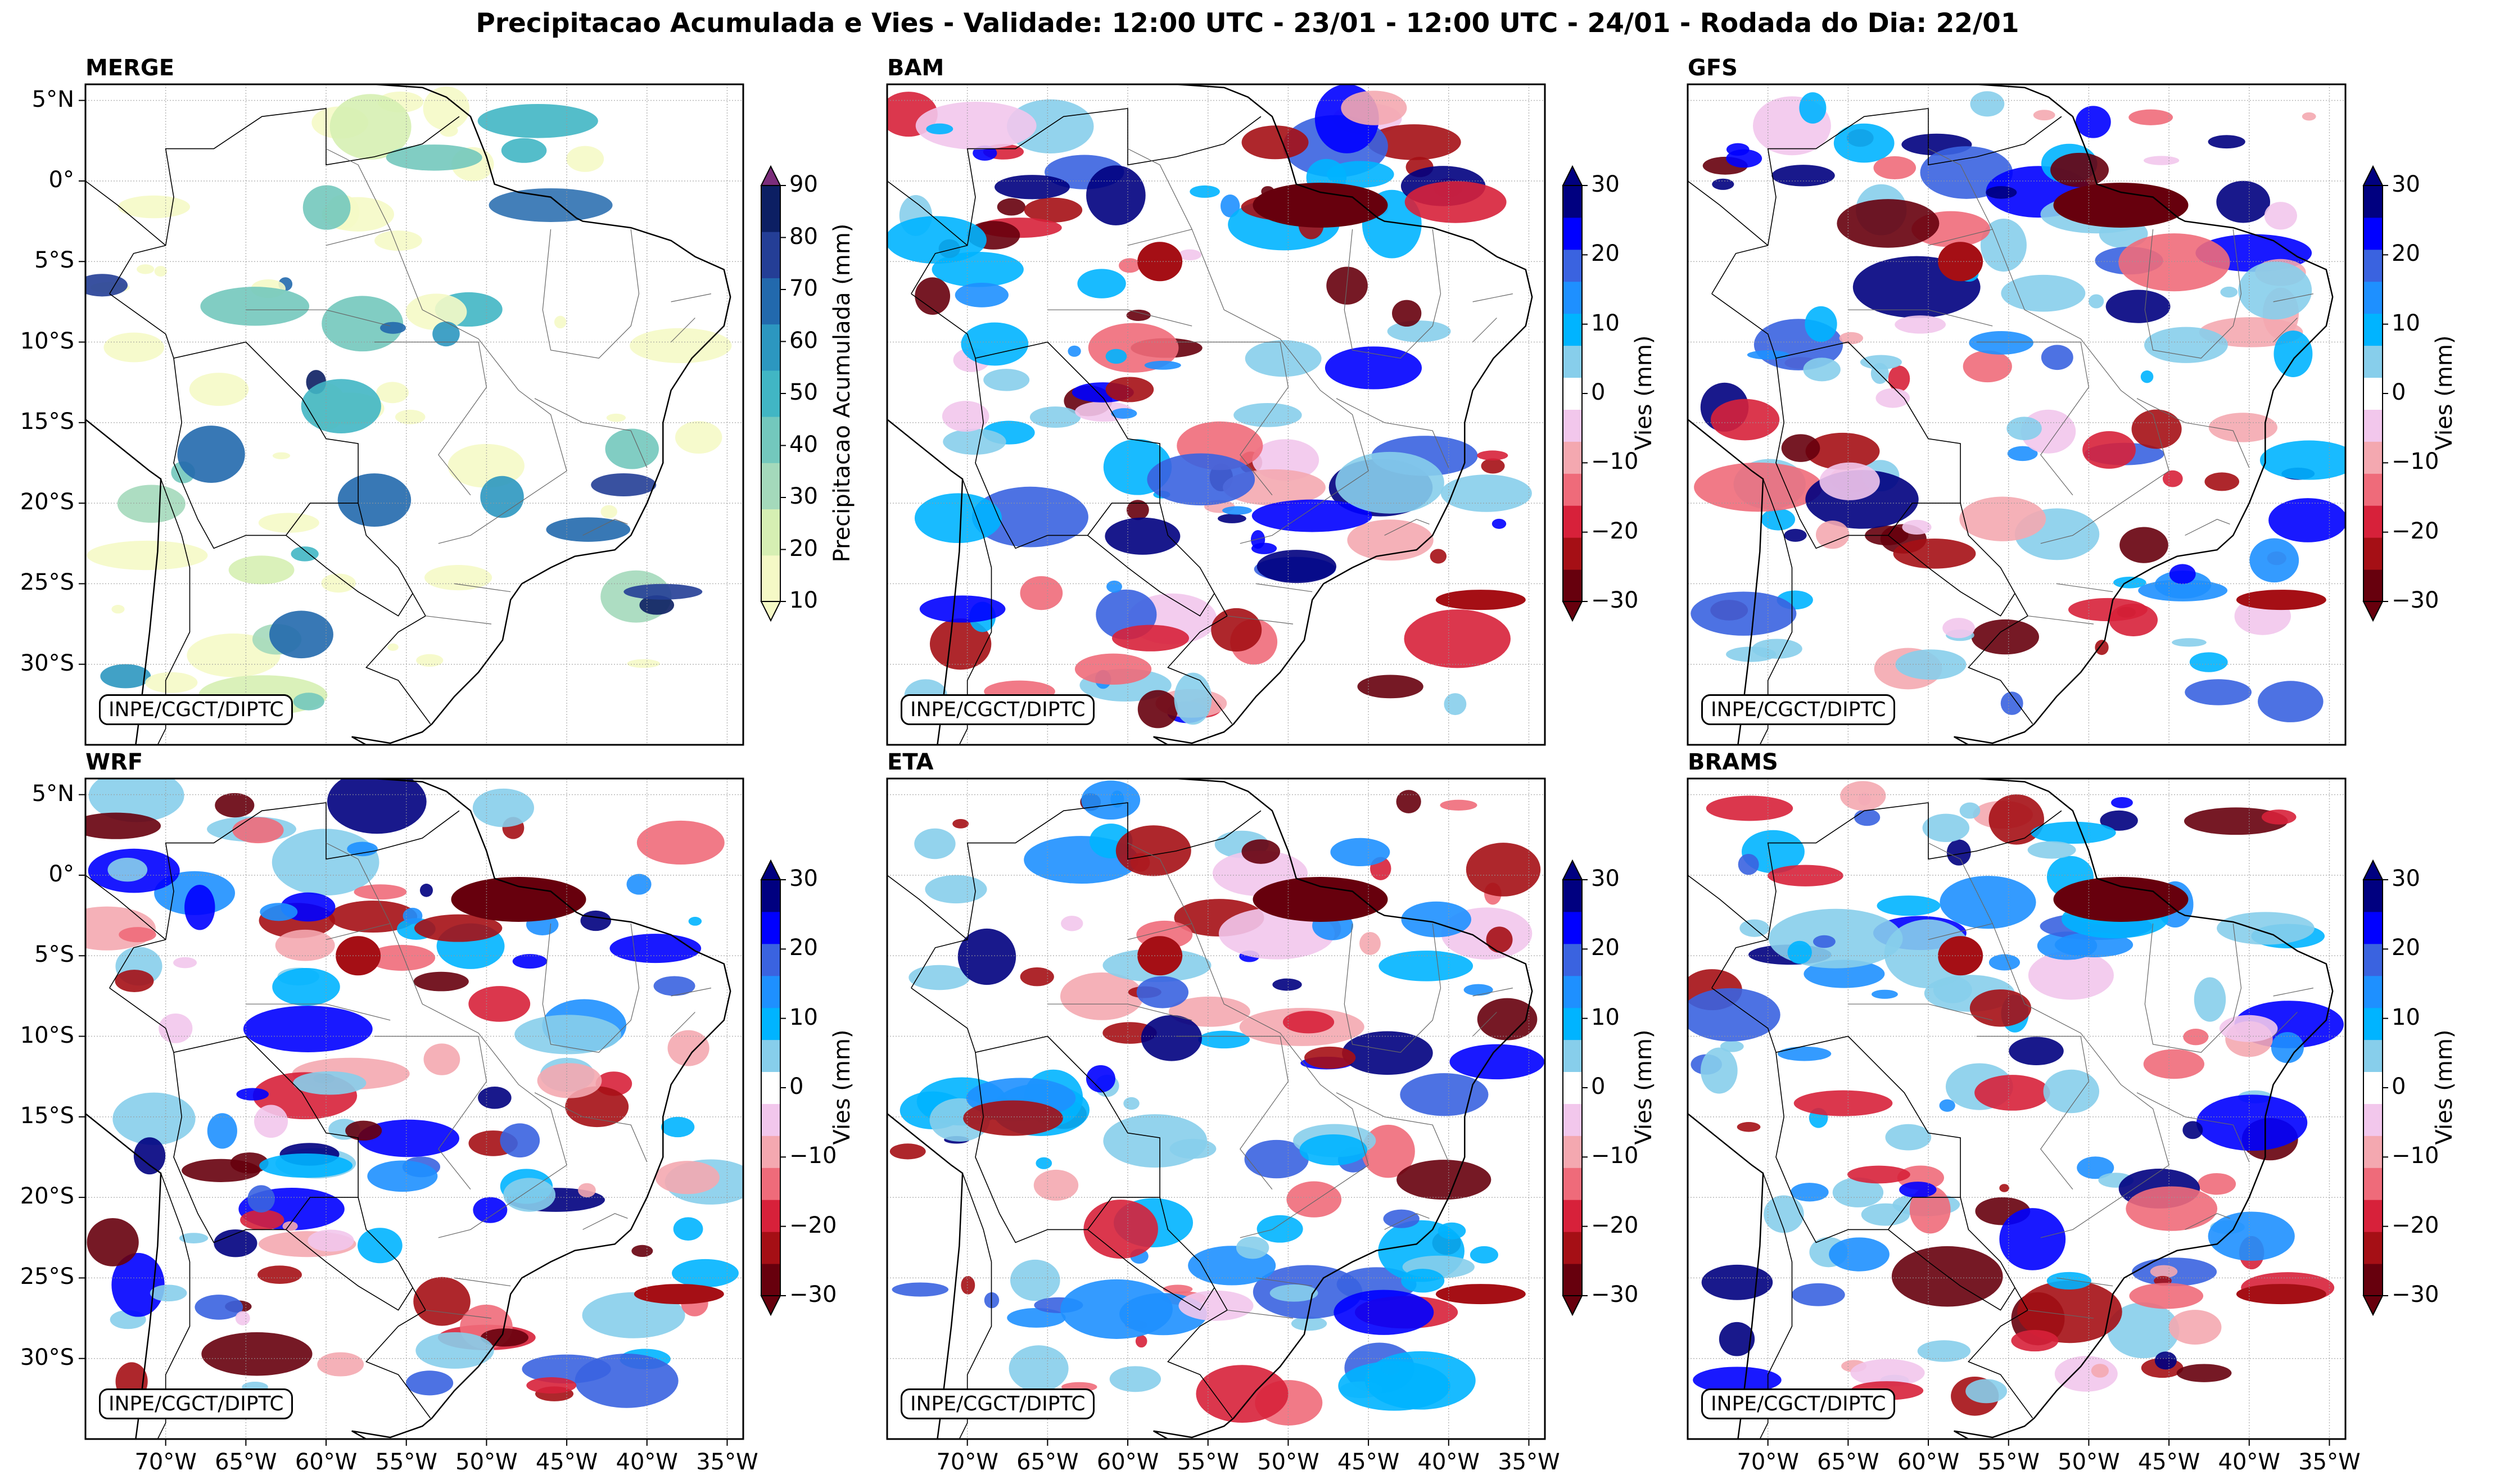 The image size is (2495, 1484). Describe the element at coordinates (47, 341) in the screenshot. I see `lat-tick-label: 10°S` at that location.